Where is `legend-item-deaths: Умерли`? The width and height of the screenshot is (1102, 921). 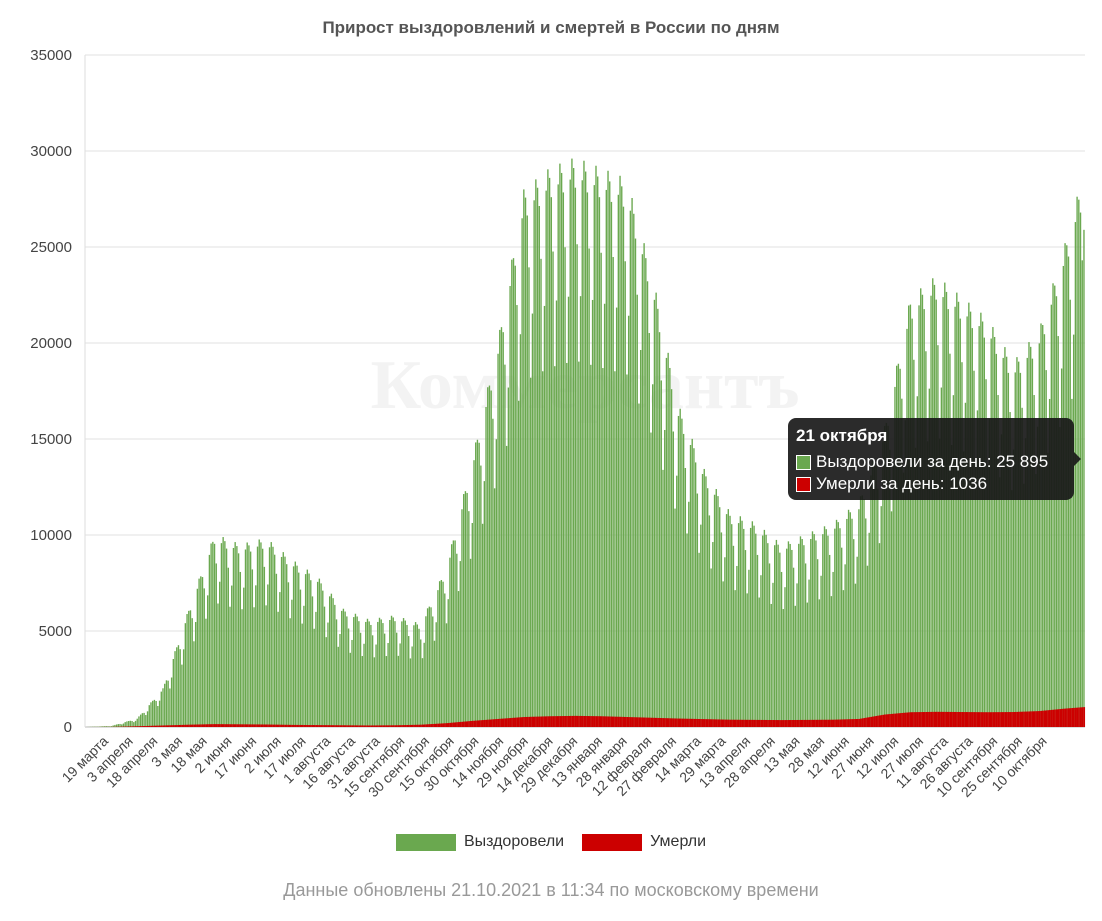
legend-item-deaths: Умерли is located at coordinates (644, 842).